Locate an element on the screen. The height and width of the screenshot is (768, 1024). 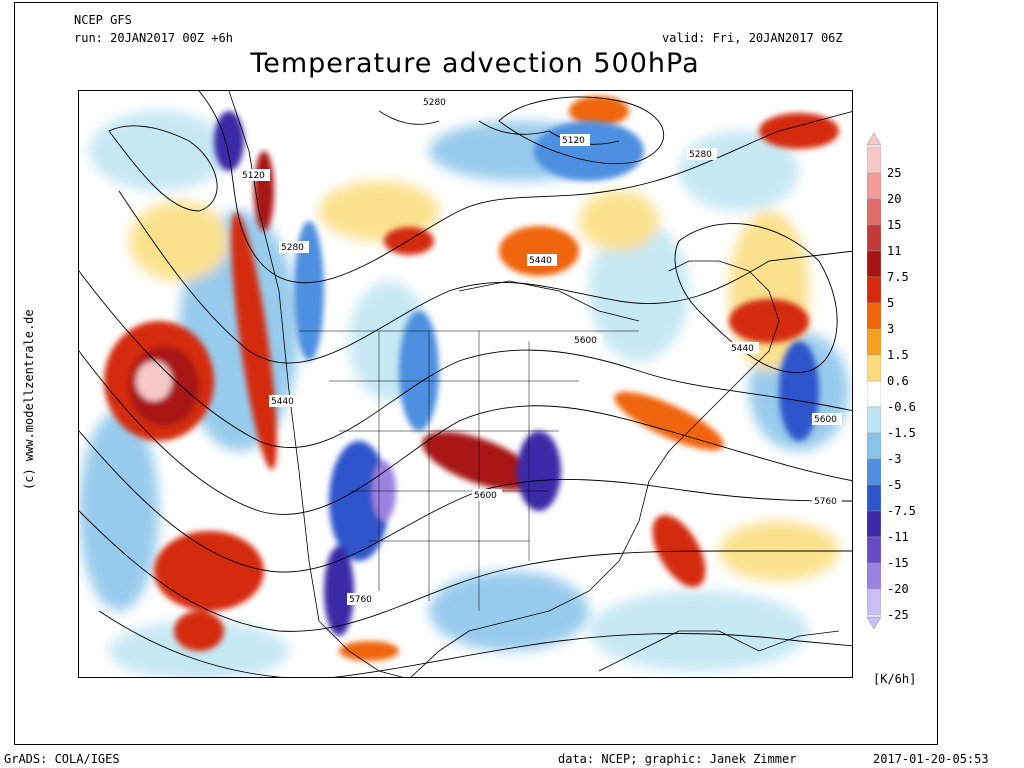
colorbar-label: -7.5 is located at coordinates (901, 511).